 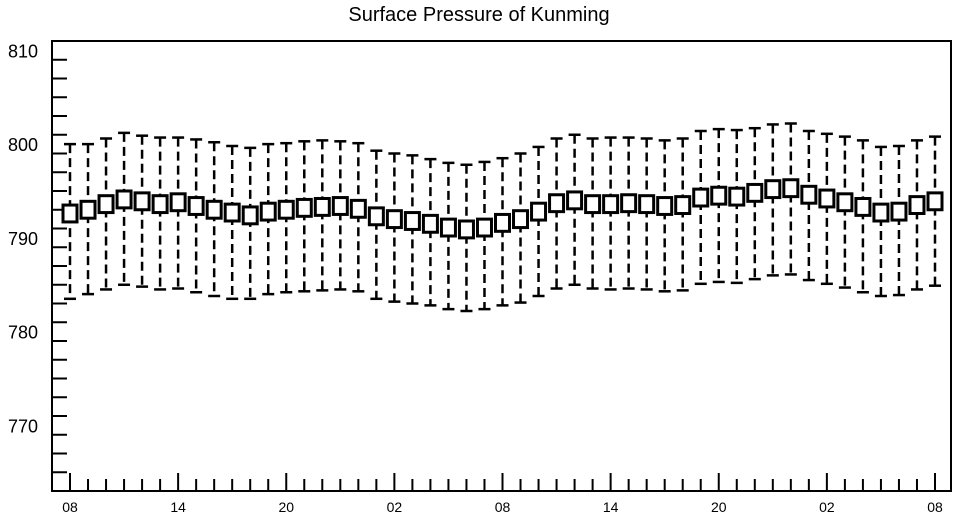 What do you see at coordinates (23, 239) in the screenshot?
I see `y-tick-label: 790` at bounding box center [23, 239].